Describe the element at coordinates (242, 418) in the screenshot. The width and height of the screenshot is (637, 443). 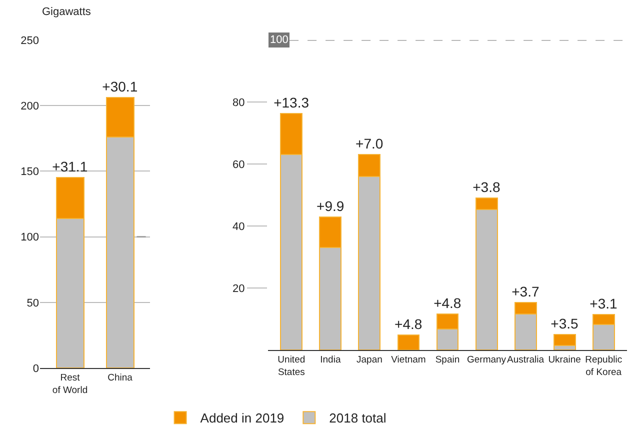
I see `legend-label: Added in 2019` at that location.